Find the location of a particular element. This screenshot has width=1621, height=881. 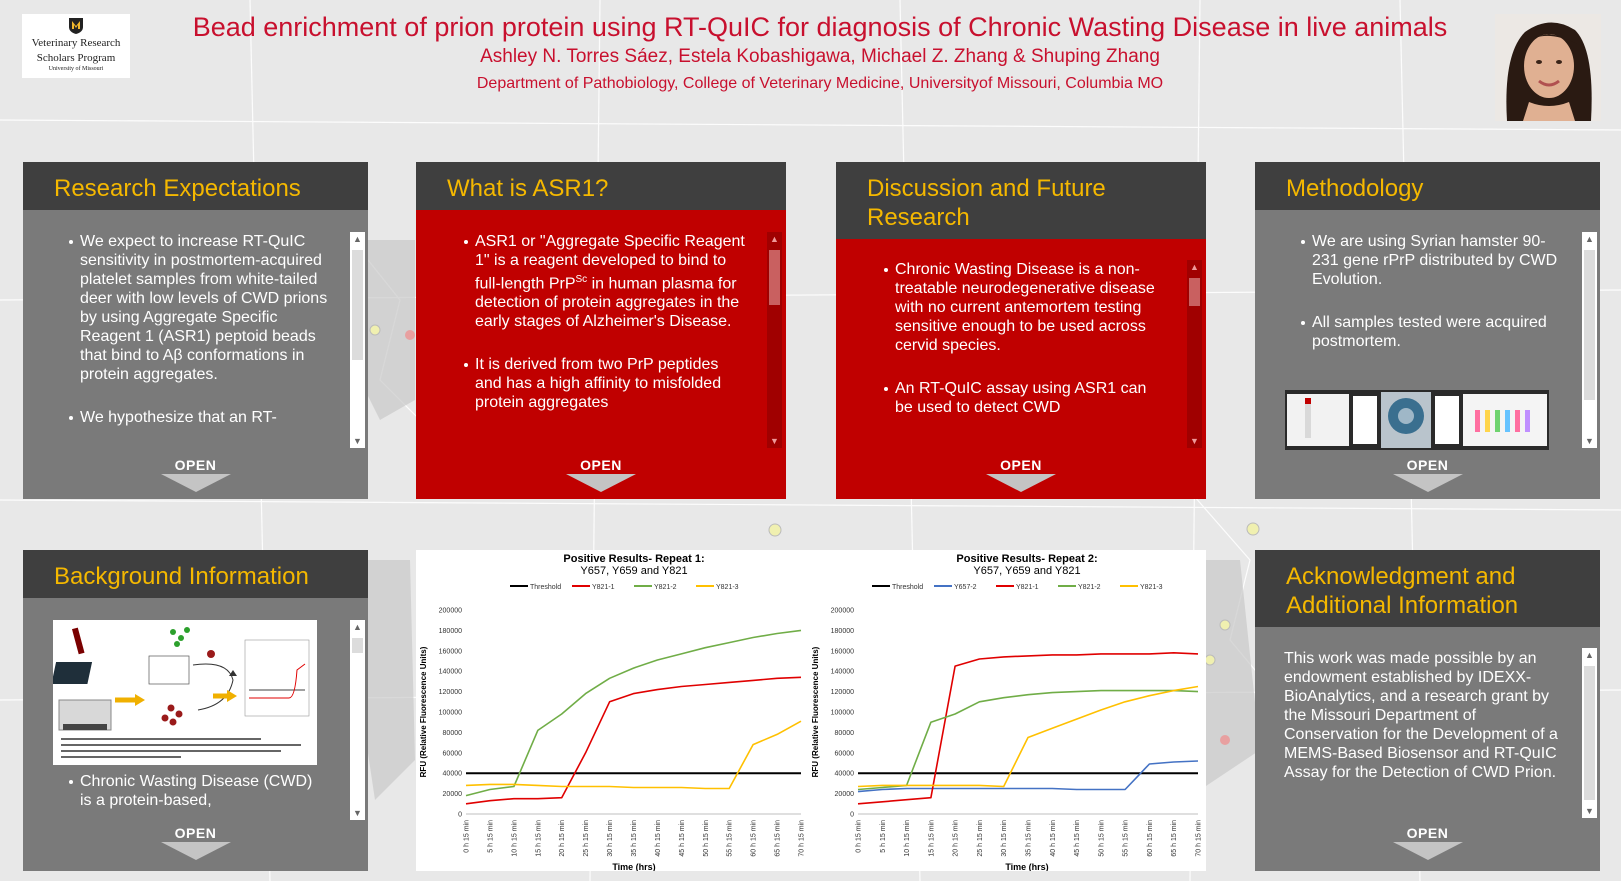

portrait-image is located at coordinates (1548, 67).